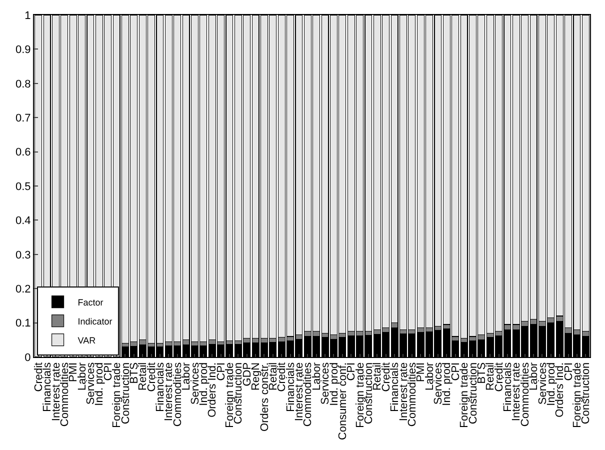 This screenshot has height=450, width=605. Describe the element at coordinates (334, 384) in the screenshot. I see `x-tick-label: Ind. prod` at that location.